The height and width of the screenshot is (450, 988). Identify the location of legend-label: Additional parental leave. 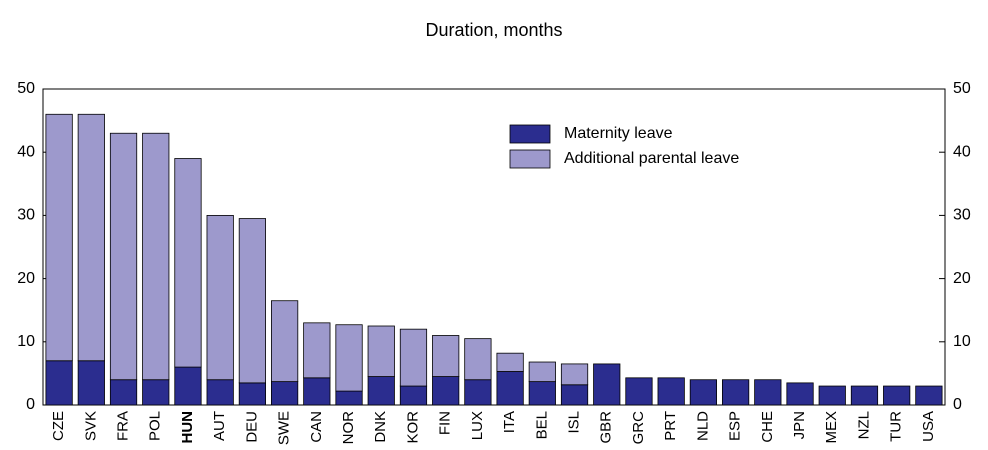
(651, 158).